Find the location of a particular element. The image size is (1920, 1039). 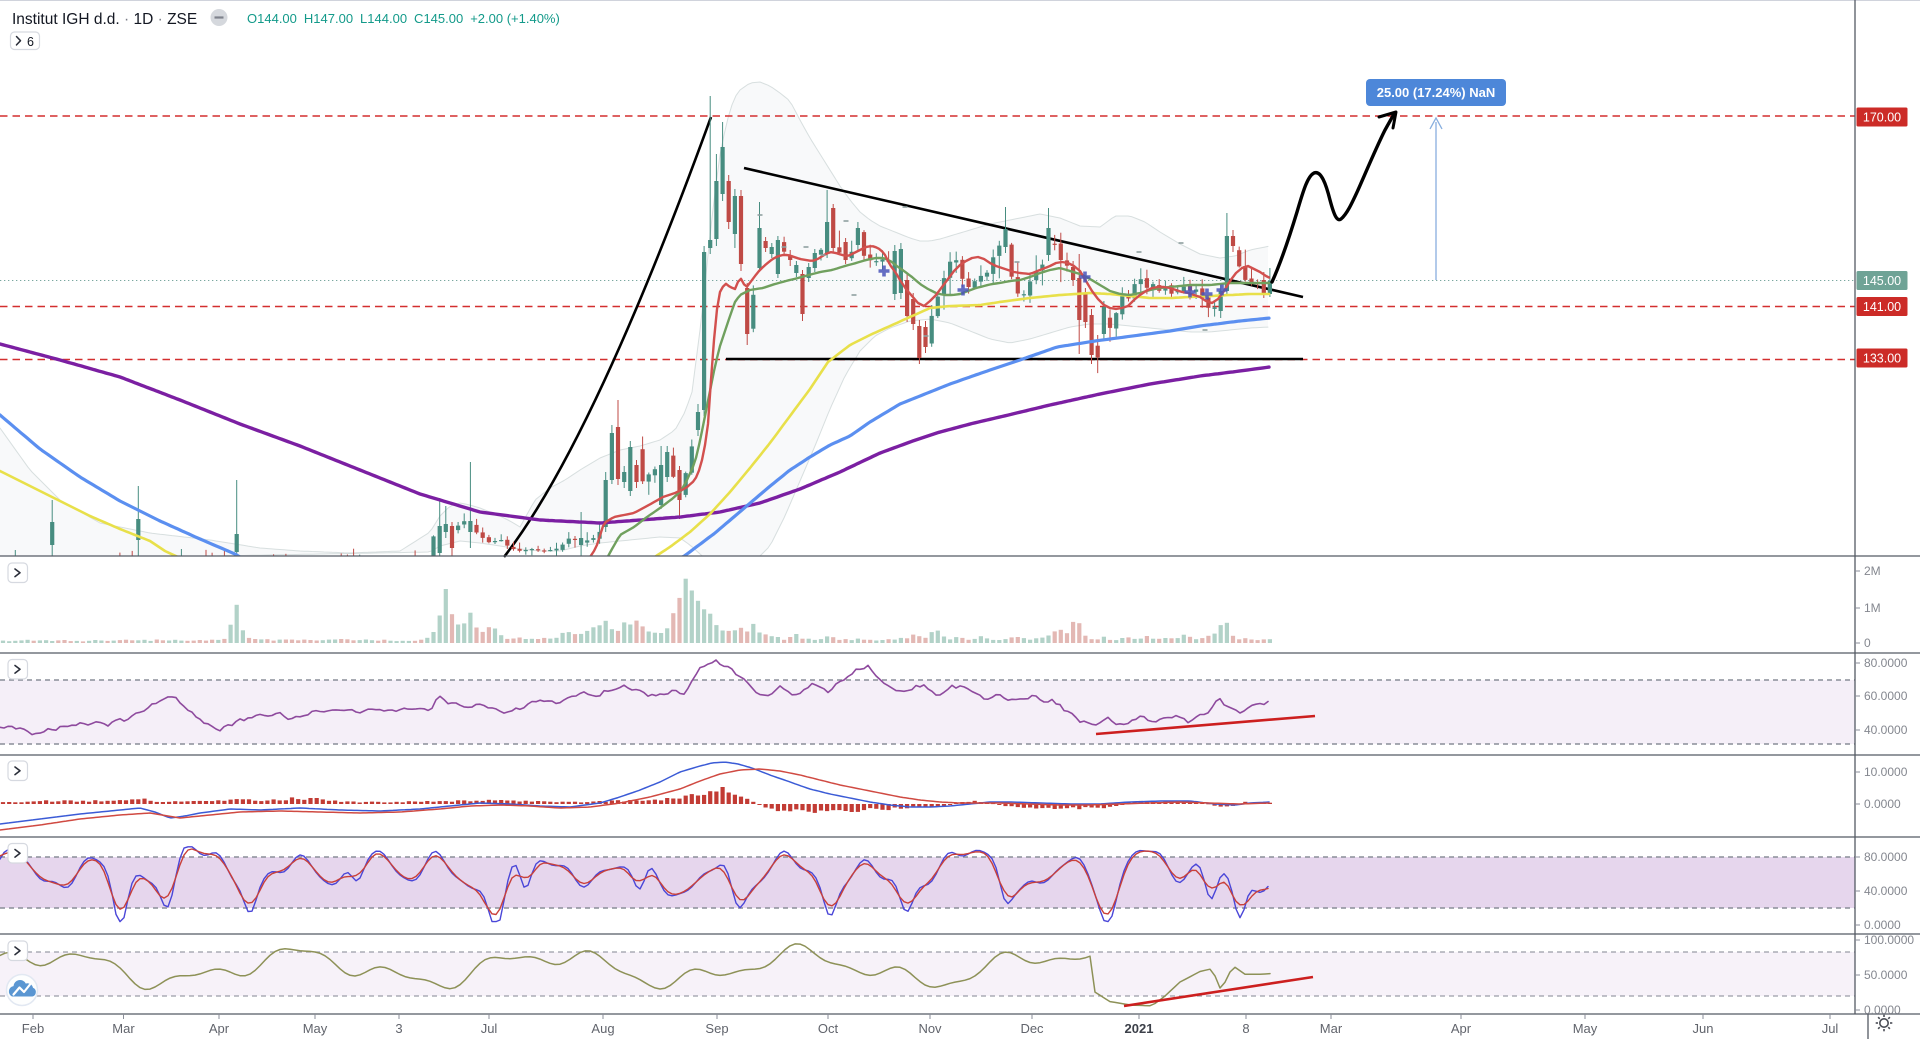

svg-text: 8 is located at coordinates (1245, 1028).